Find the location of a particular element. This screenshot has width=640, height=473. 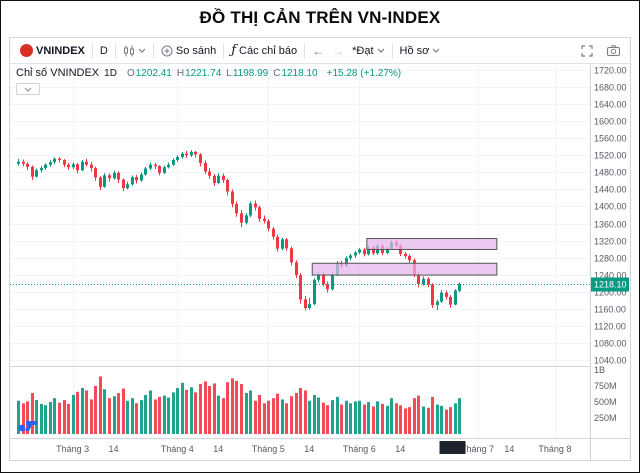

page-title: ĐỒ THỊ CẢN TRÊN VN-INDEX is located at coordinates (320, 17).